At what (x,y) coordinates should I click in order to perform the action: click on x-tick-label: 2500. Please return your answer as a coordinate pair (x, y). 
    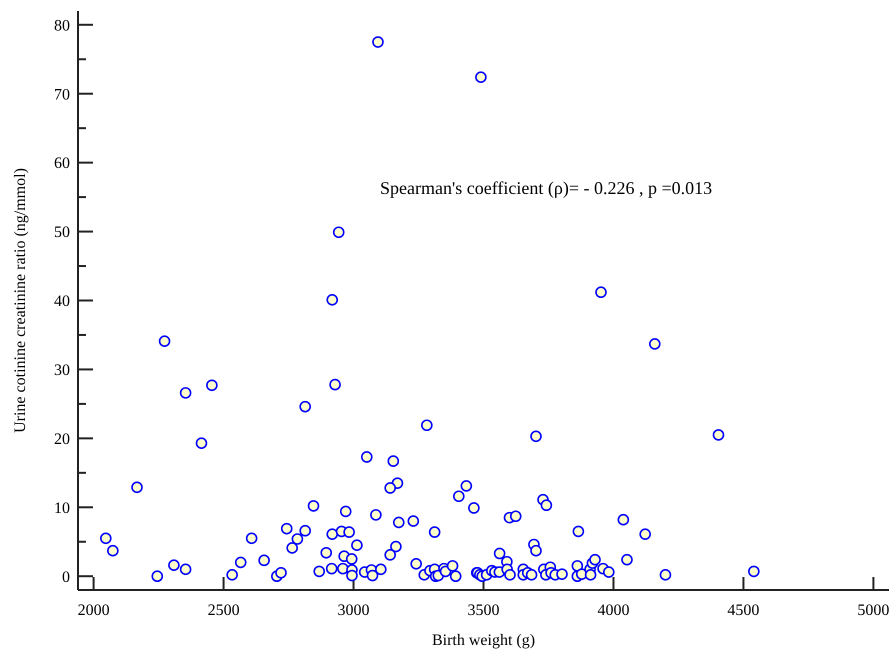
    Looking at the image, I should click on (224, 610).